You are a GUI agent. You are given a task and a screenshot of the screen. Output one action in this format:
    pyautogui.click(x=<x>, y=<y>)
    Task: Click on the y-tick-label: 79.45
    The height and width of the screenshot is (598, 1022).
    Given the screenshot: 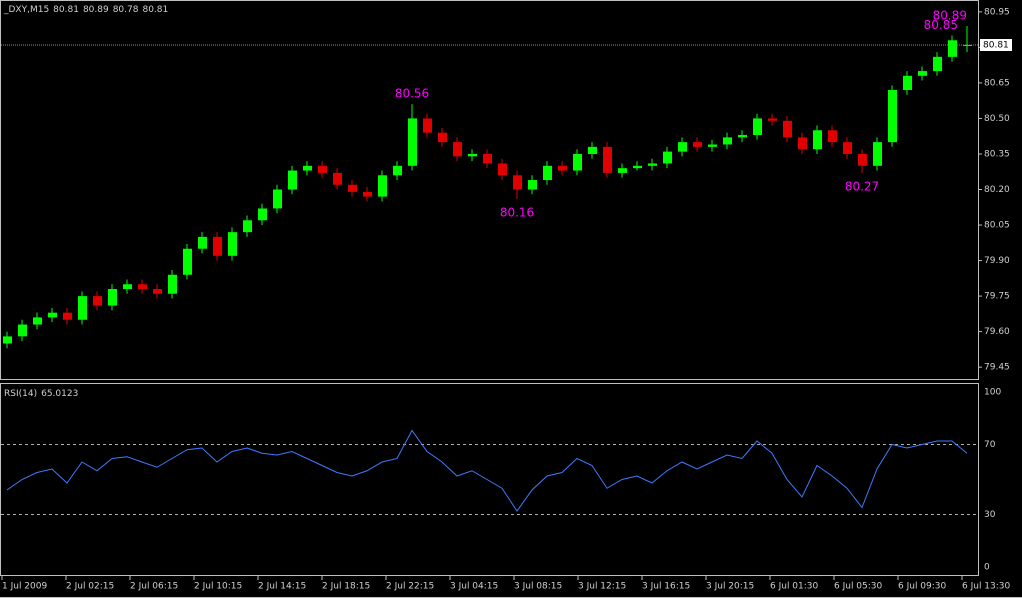 What is the action you would take?
    pyautogui.click(x=997, y=368)
    